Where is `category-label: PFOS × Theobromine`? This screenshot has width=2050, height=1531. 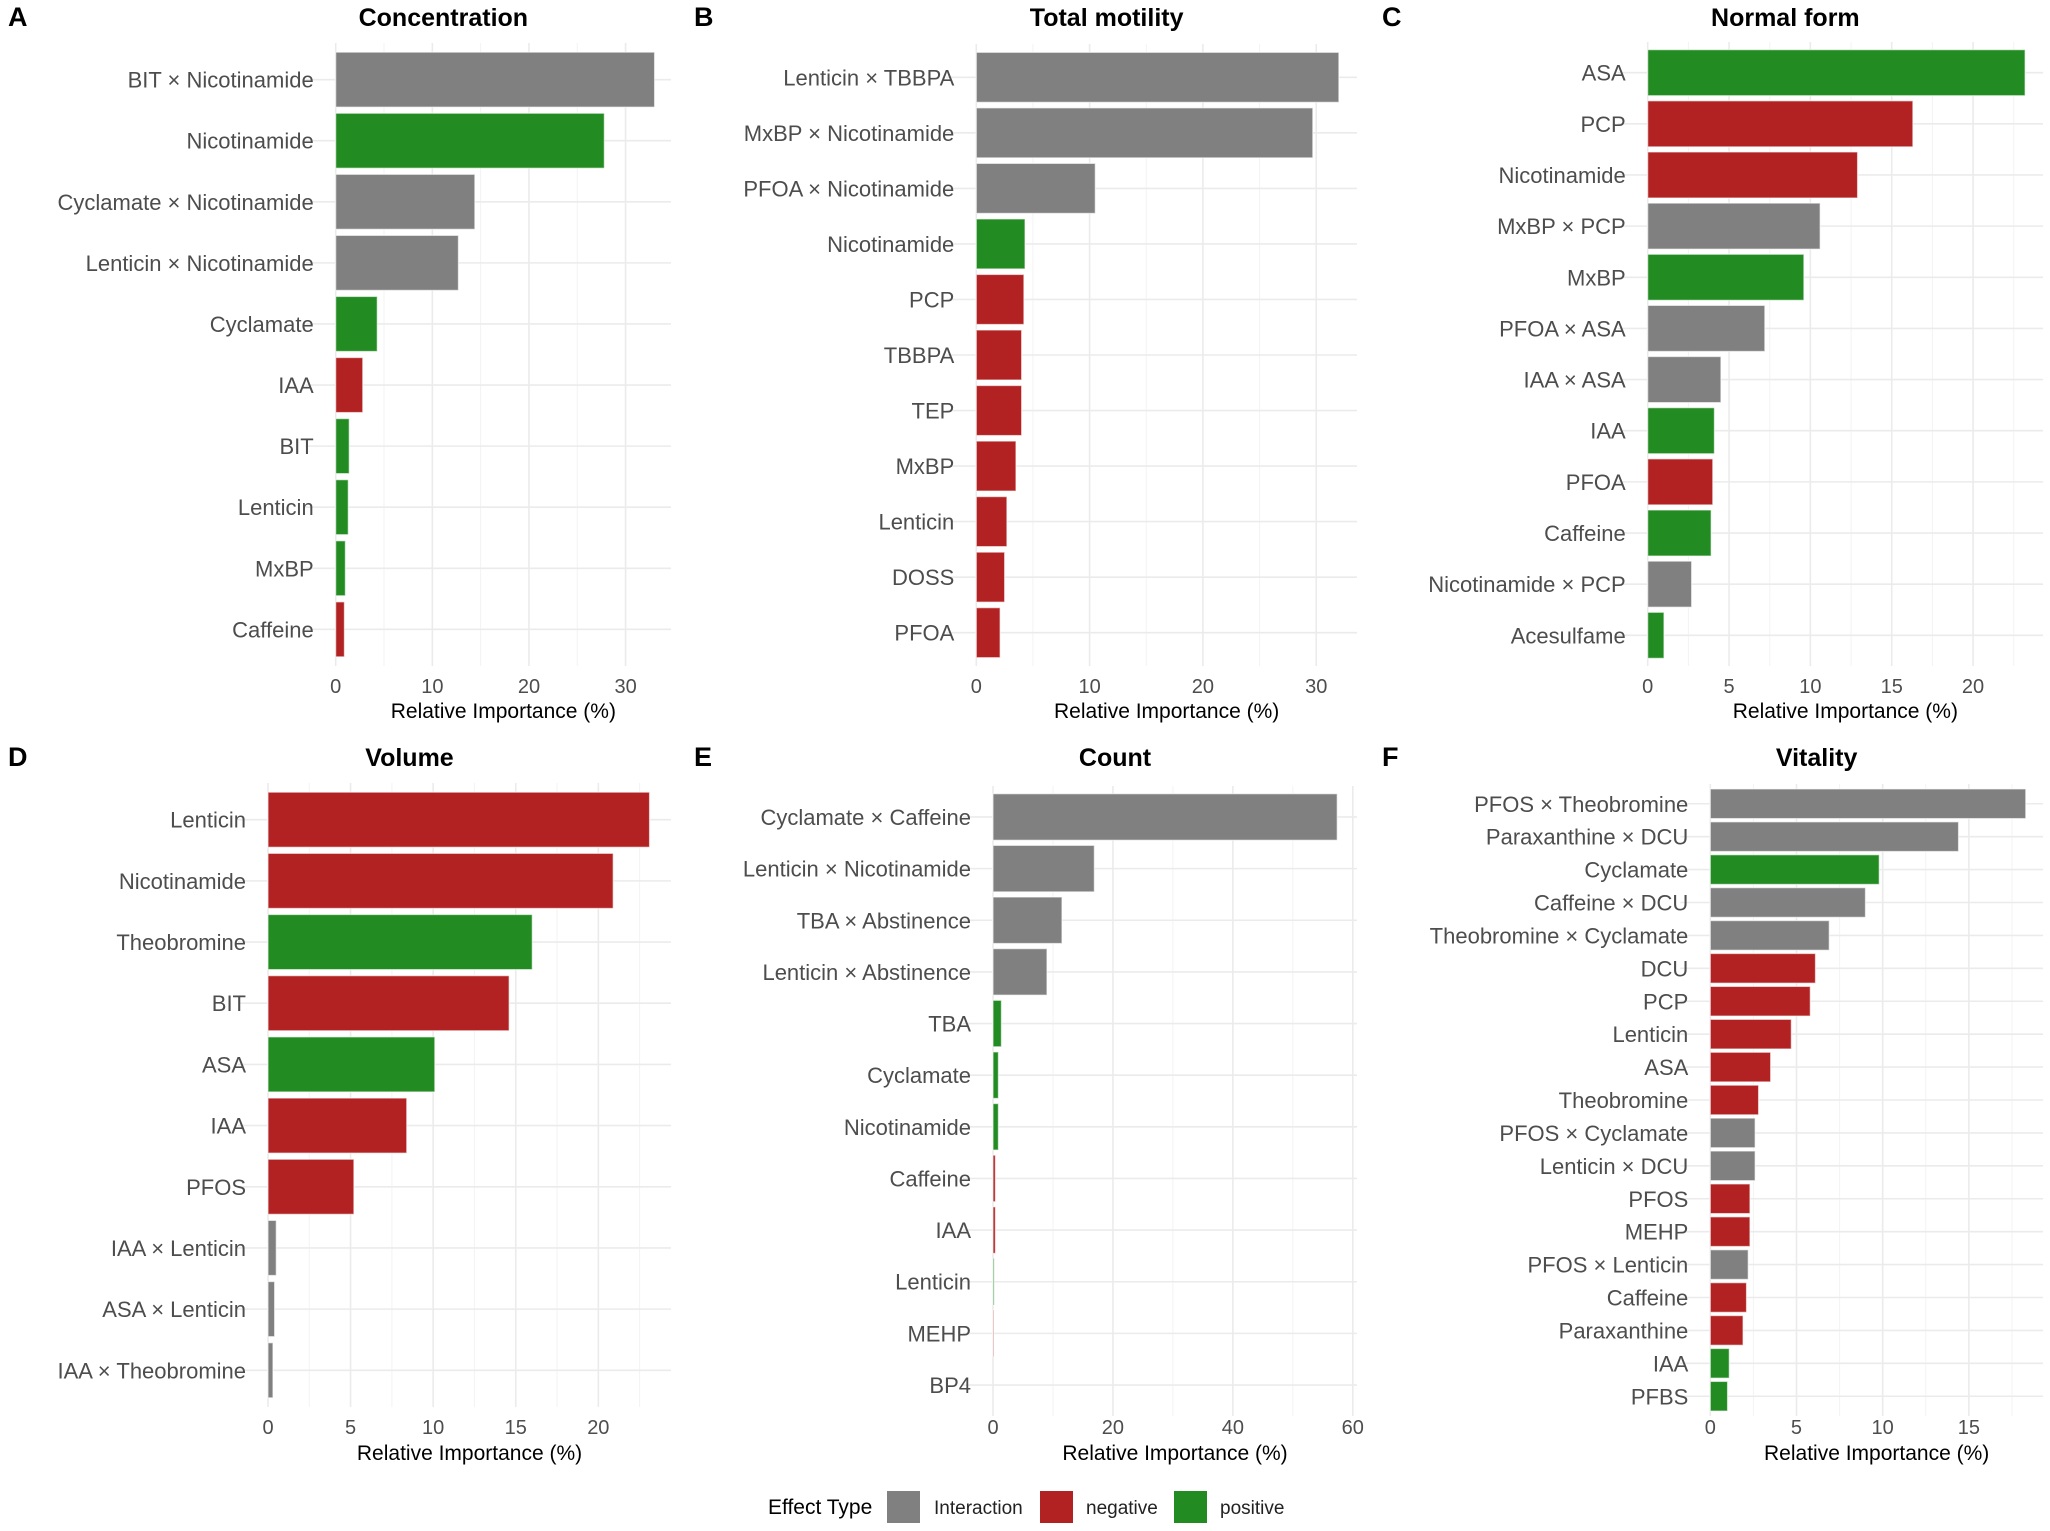 category-label: PFOS × Theobromine is located at coordinates (1581, 804).